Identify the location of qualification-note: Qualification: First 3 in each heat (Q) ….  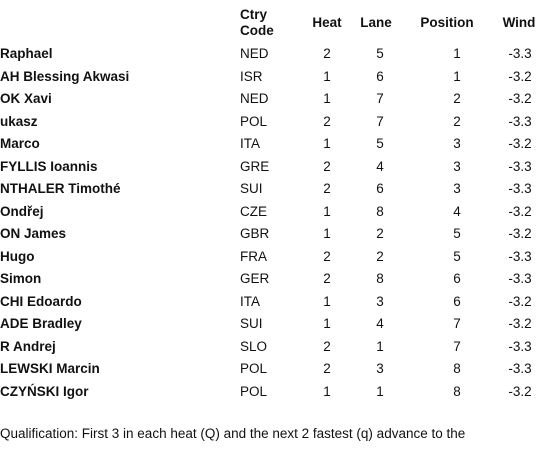
(233, 433).